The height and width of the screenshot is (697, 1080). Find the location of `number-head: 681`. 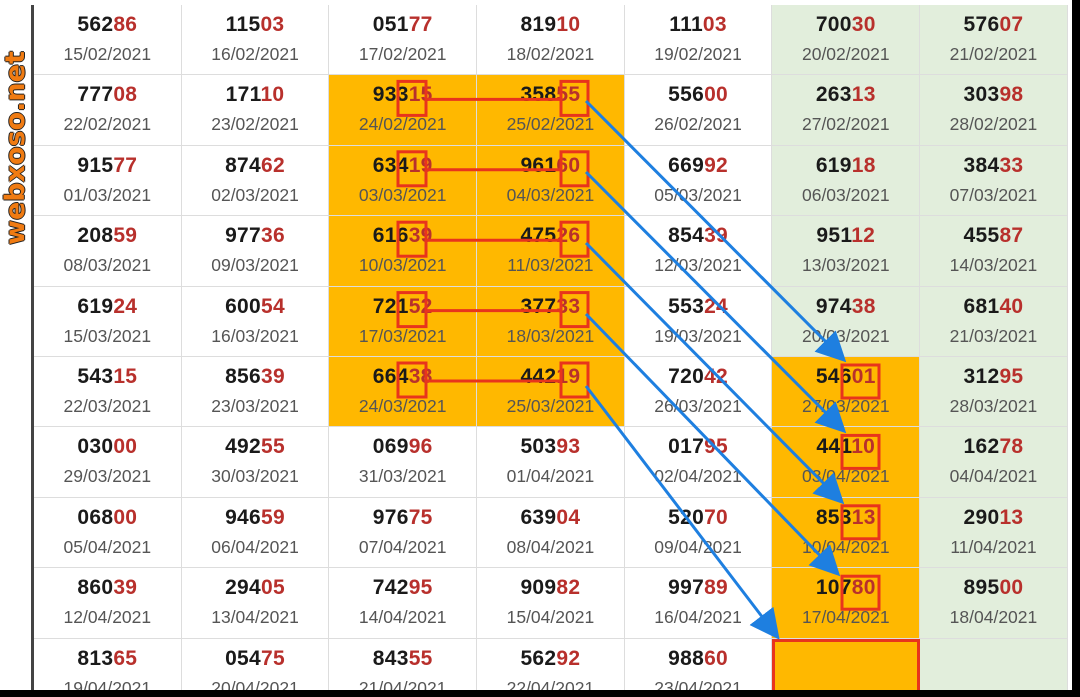

number-head: 681 is located at coordinates (981, 306).